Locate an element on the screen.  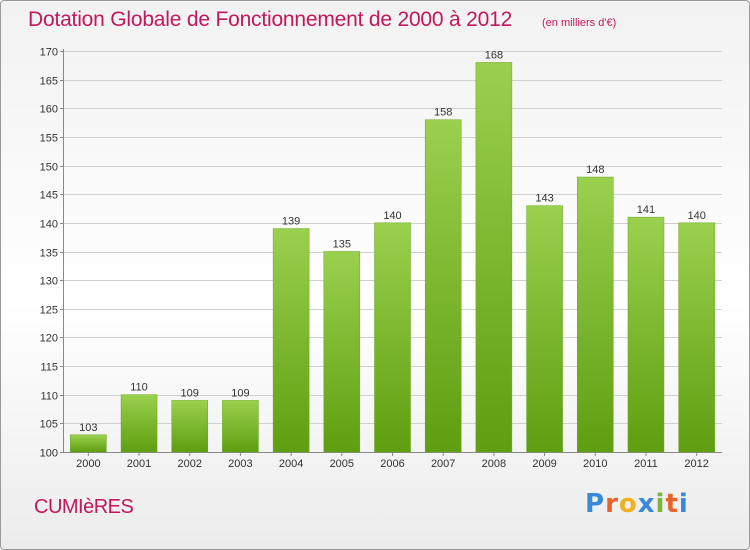
x-tick-label: 2002 is located at coordinates (189, 464).